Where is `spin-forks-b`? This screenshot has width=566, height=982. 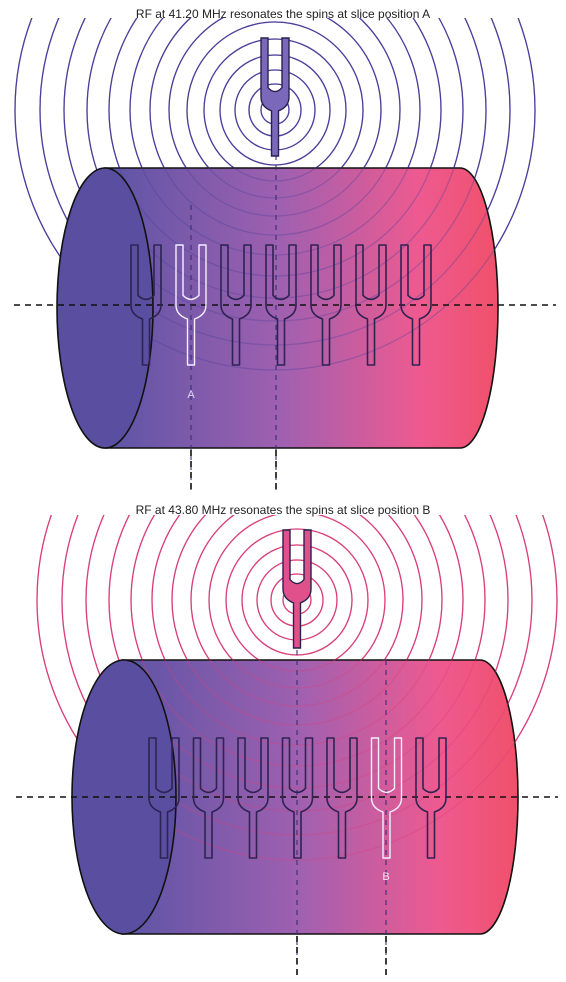 spin-forks-b is located at coordinates (297, 798).